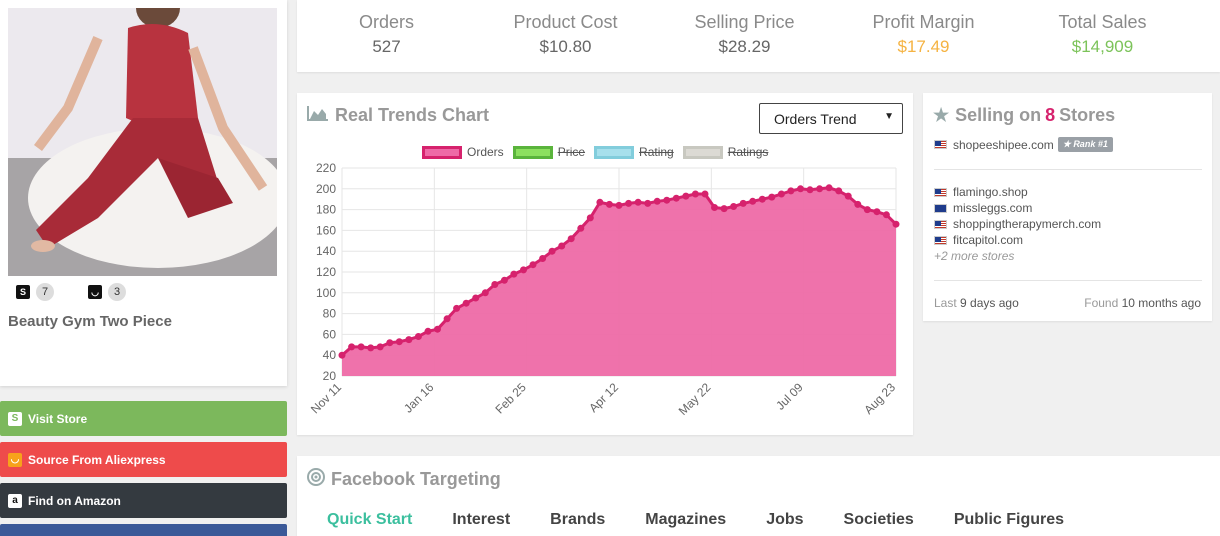 The height and width of the screenshot is (536, 1220). Describe the element at coordinates (326, 251) in the screenshot. I see `y-tick-label: 140` at that location.